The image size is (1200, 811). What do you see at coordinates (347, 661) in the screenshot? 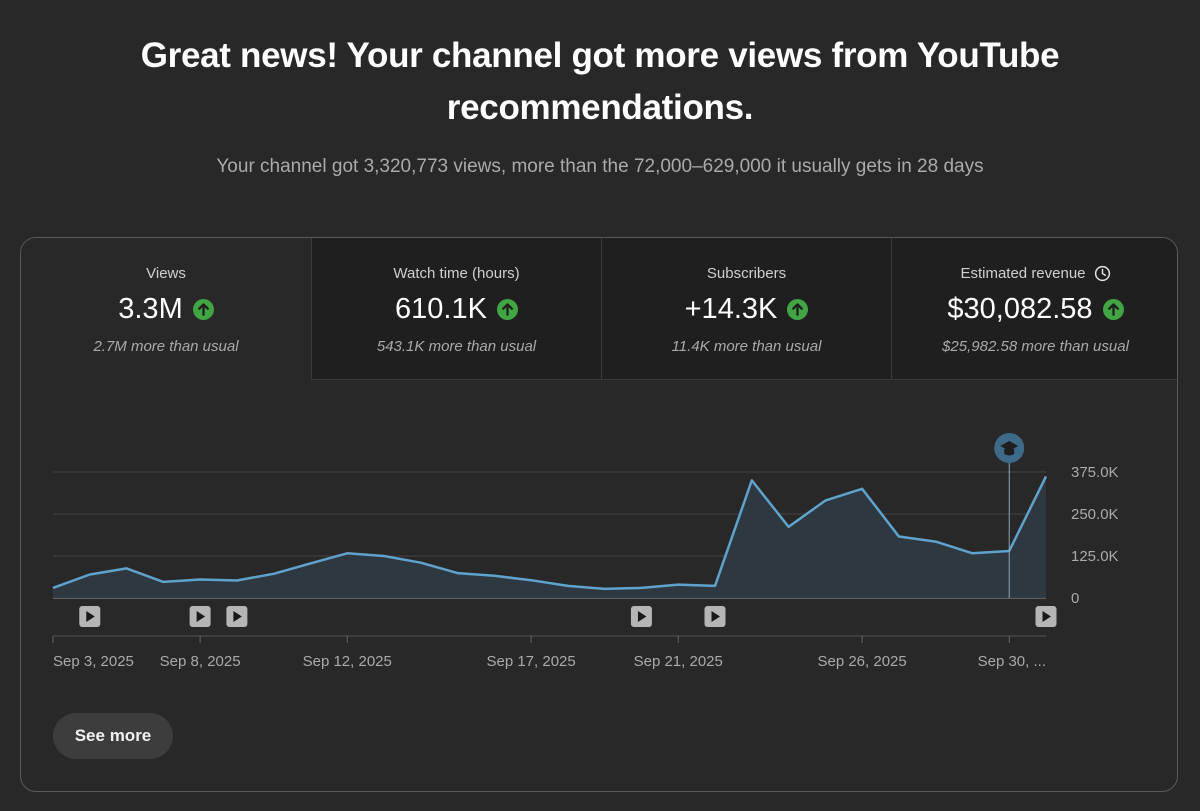
I see `x-tick-label: Sep 12, 2025` at bounding box center [347, 661].